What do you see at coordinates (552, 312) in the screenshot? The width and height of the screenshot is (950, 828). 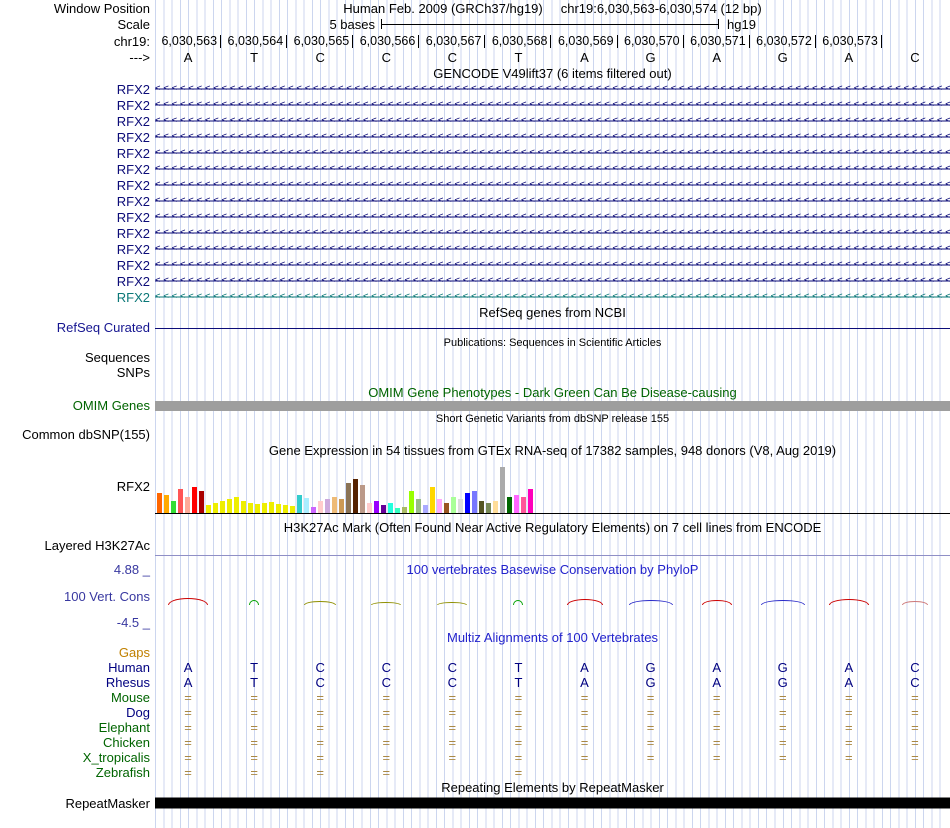 I see `refseq-track-title: RefSeq genes from NCBI` at bounding box center [552, 312].